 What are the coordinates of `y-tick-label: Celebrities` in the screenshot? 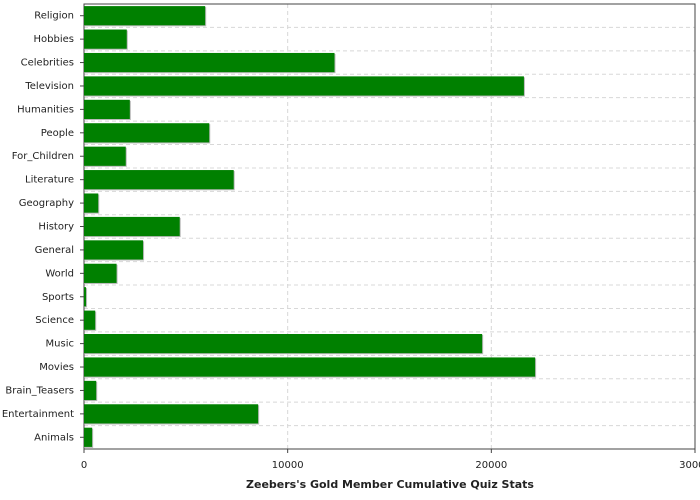 It's located at (47, 63).